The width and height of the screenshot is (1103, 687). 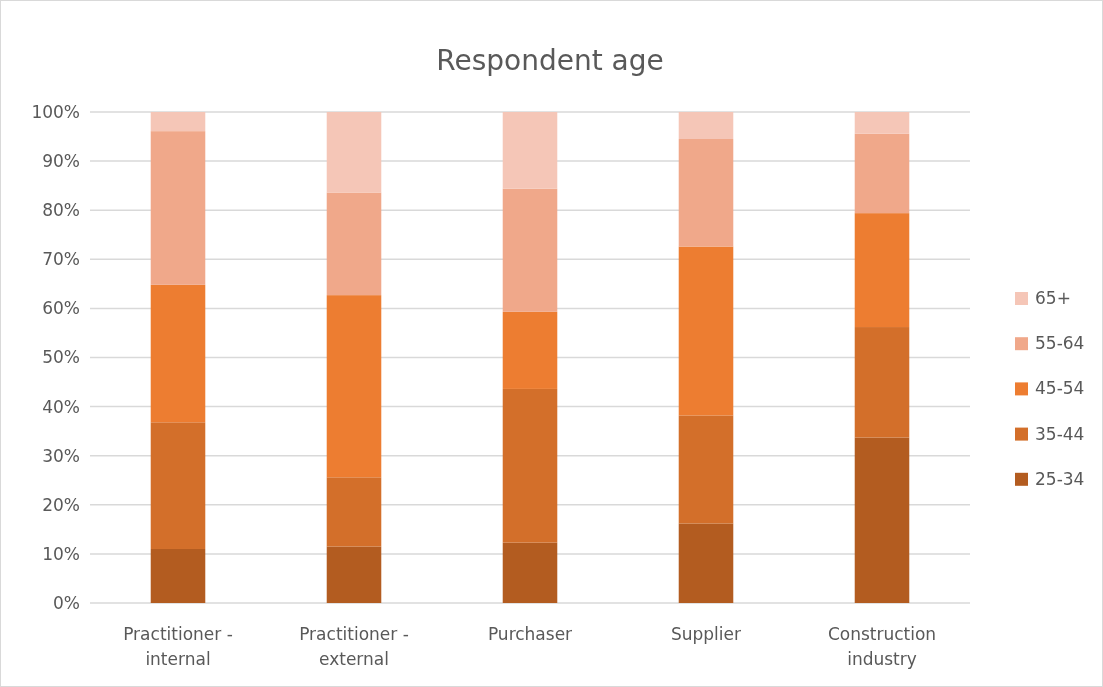 I want to click on y-tick-label: 80%, so click(x=61, y=210).